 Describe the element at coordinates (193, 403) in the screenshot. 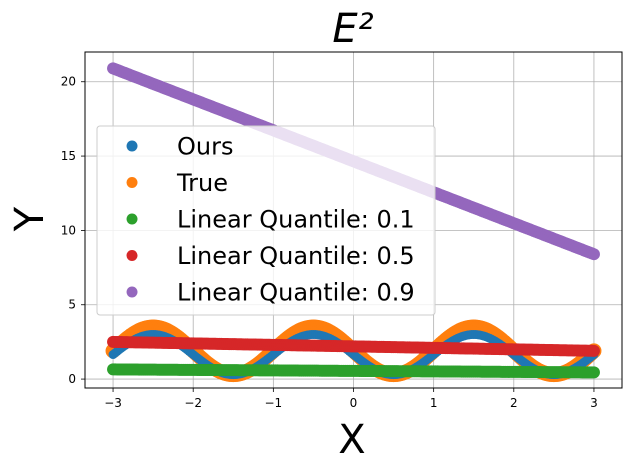

I see `x-tick-label: −2` at that location.